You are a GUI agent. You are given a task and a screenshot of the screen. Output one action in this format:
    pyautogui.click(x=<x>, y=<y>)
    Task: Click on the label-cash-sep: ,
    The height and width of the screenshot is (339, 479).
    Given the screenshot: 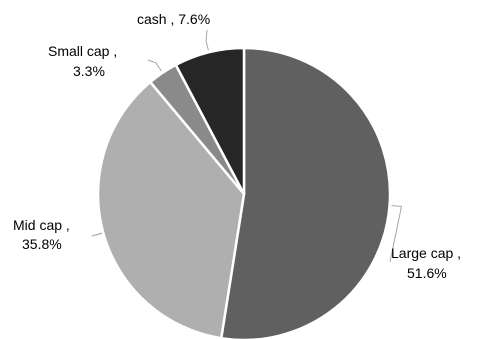 What is the action you would take?
    pyautogui.click(x=173, y=19)
    